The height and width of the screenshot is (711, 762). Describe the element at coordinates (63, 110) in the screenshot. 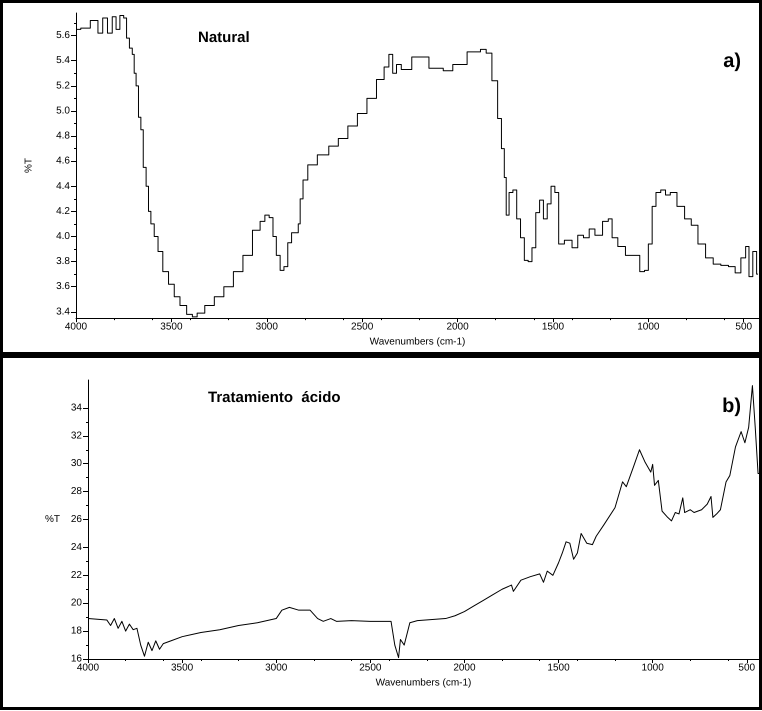

I see `y-tick-label: 5.0` at that location.